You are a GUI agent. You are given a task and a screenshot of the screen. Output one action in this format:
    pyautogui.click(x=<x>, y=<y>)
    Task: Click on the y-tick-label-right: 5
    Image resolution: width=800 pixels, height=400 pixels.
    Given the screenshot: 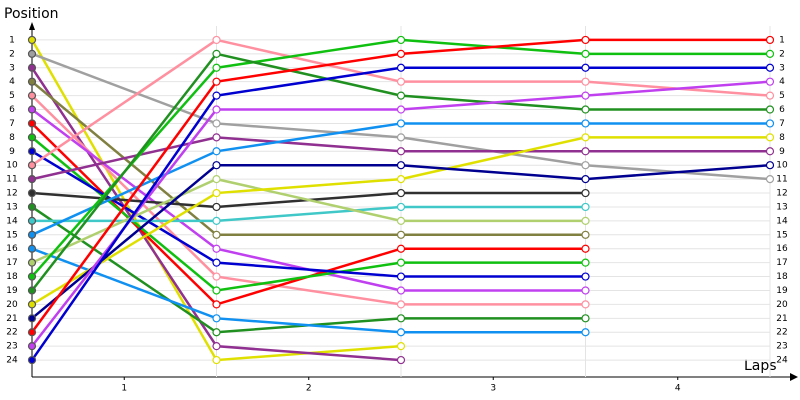 What is the action you would take?
    pyautogui.click(x=782, y=96)
    